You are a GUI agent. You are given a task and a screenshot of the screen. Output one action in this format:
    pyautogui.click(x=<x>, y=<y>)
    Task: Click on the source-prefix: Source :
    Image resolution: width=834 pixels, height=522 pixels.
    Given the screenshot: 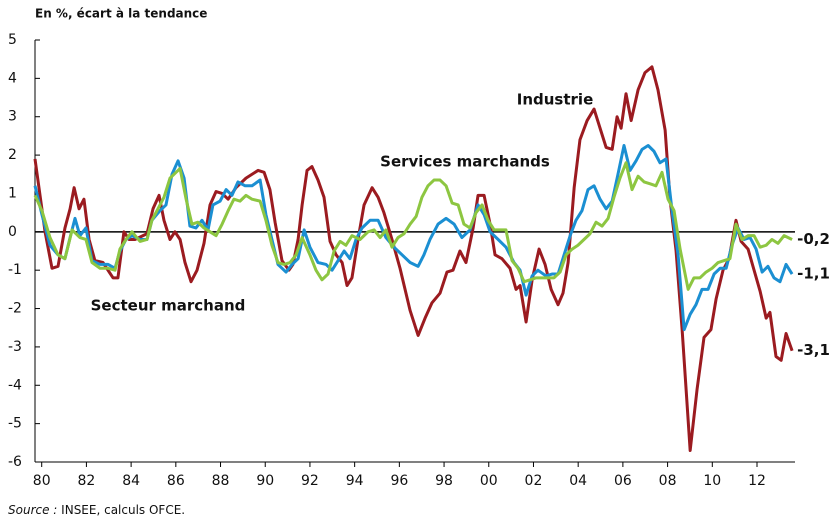 What is the action you would take?
    pyautogui.click(x=32, y=510)
    